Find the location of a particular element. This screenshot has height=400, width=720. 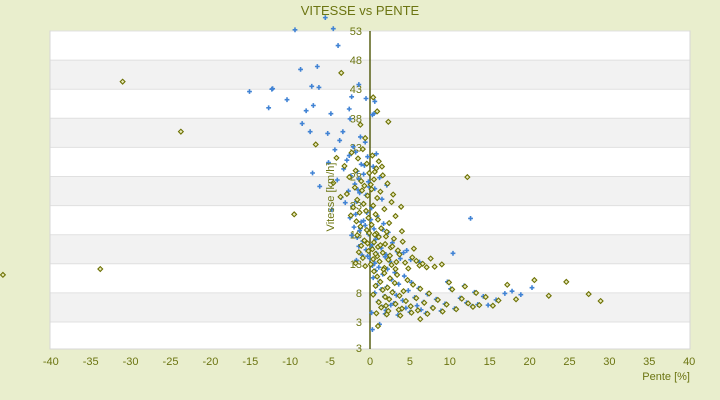

x-tick-label: 40 is located at coordinates (689, 362).